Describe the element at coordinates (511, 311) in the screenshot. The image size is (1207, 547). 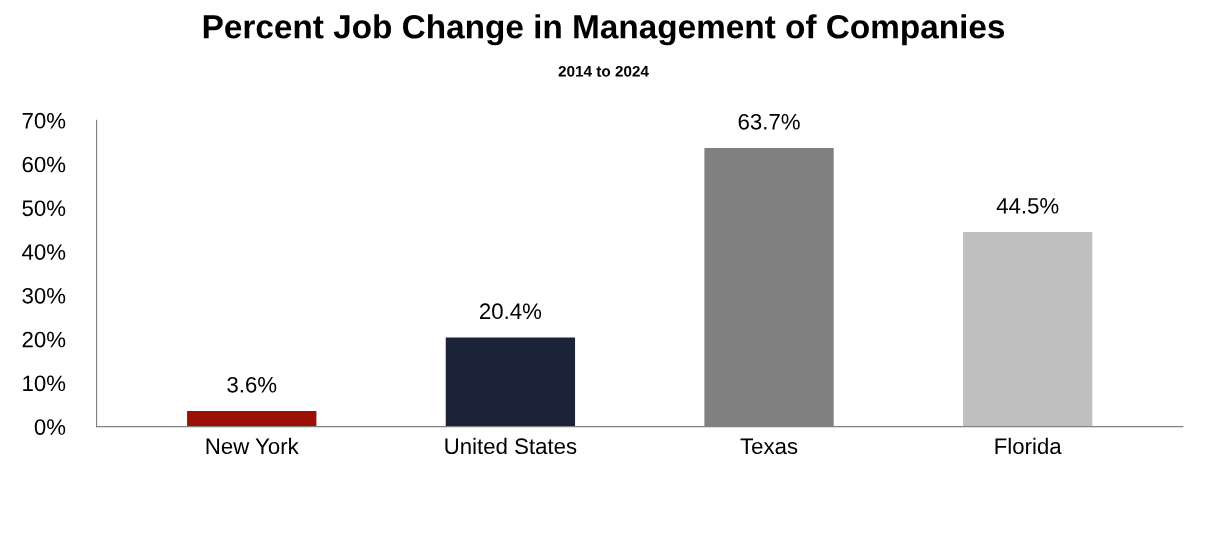
I see `data-label: 20.4%` at that location.